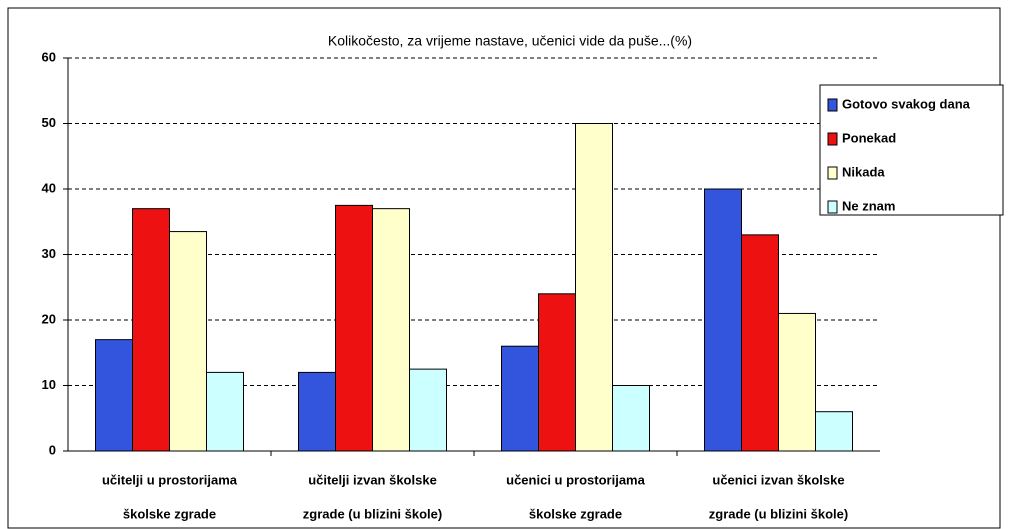  Describe the element at coordinates (868, 205) in the screenshot. I see `legend-label: Ne znam` at that location.